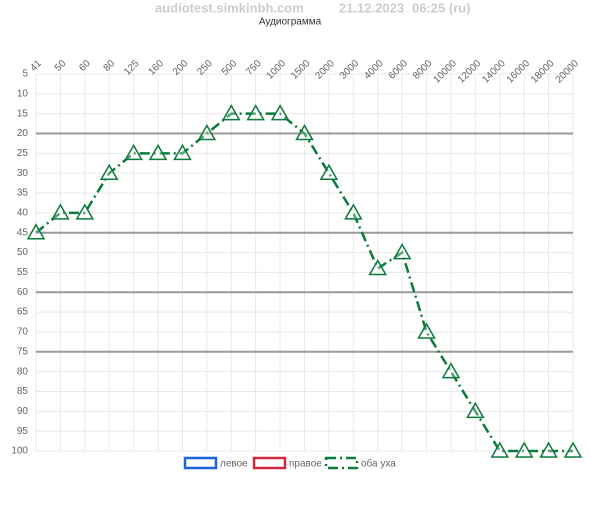  Describe the element at coordinates (205, 68) in the screenshot. I see `x-tick-label: 250` at that location.